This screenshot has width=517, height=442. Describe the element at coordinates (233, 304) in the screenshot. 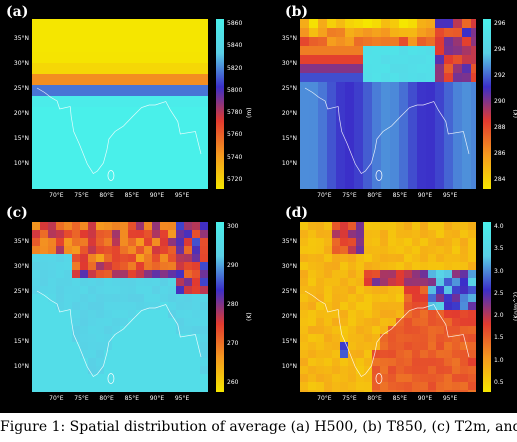

I see `colorbar-tick-label: 280` at that location.